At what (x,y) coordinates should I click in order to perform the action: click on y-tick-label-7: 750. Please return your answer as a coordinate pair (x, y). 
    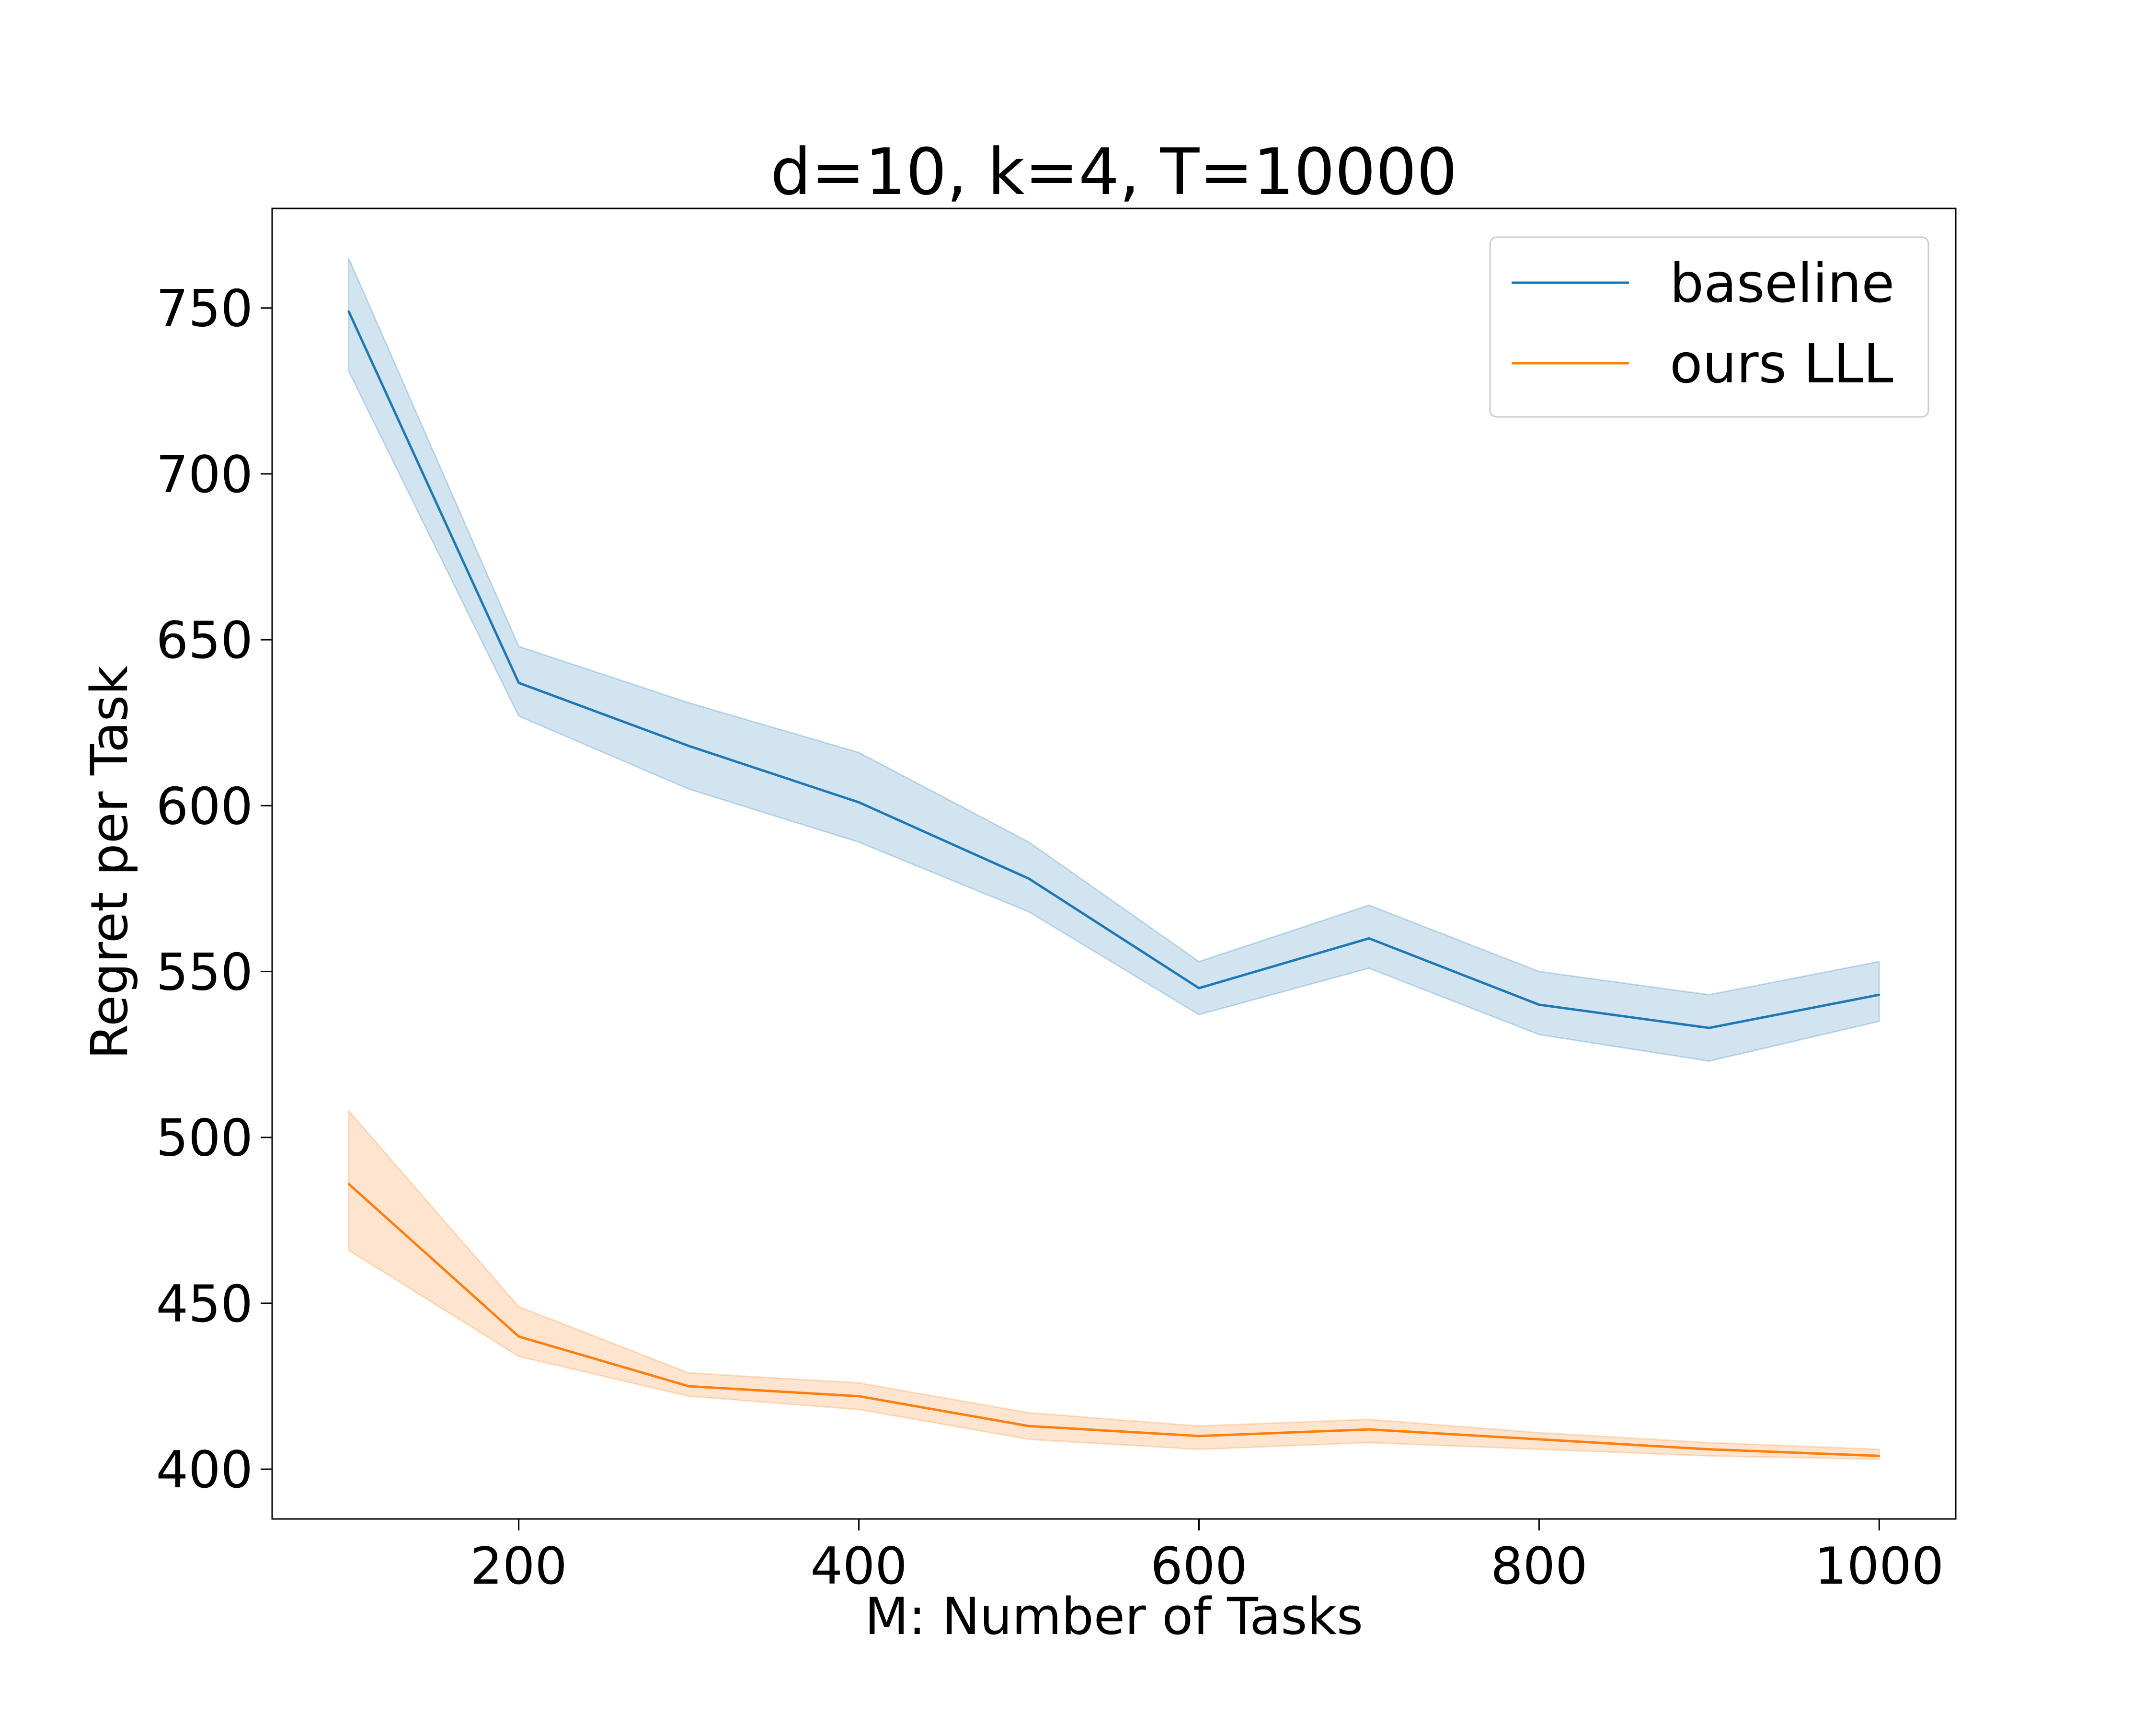
    Looking at the image, I should click on (204, 308).